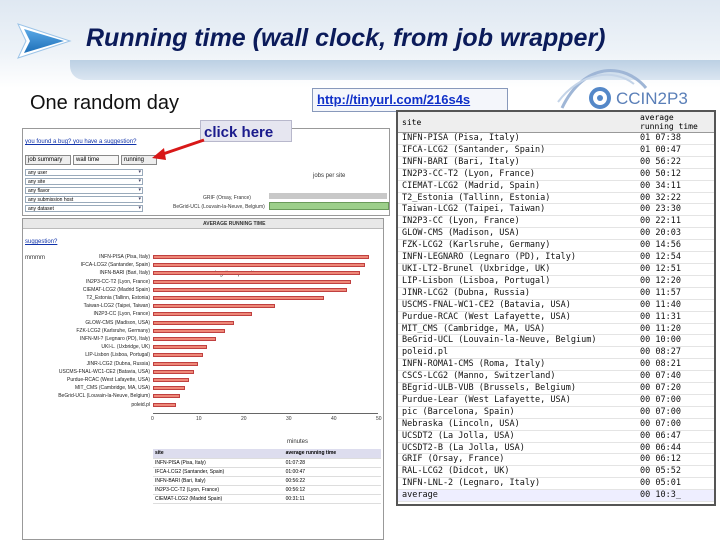 The width and height of the screenshot is (720, 540). Describe the element at coordinates (675, 305) in the screenshot. I see `time-cell: 00 11:40` at that location.